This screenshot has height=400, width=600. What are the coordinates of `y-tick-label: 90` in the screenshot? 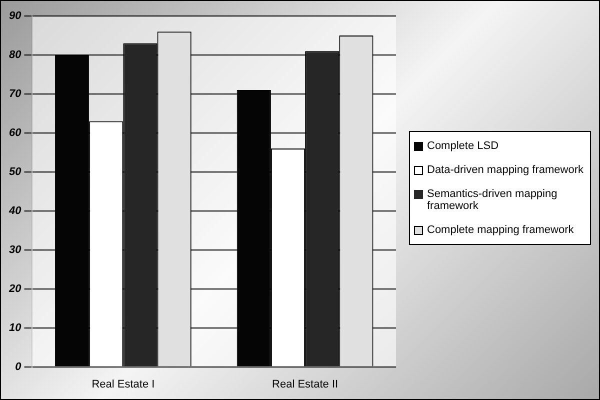 It's located at (15, 16).